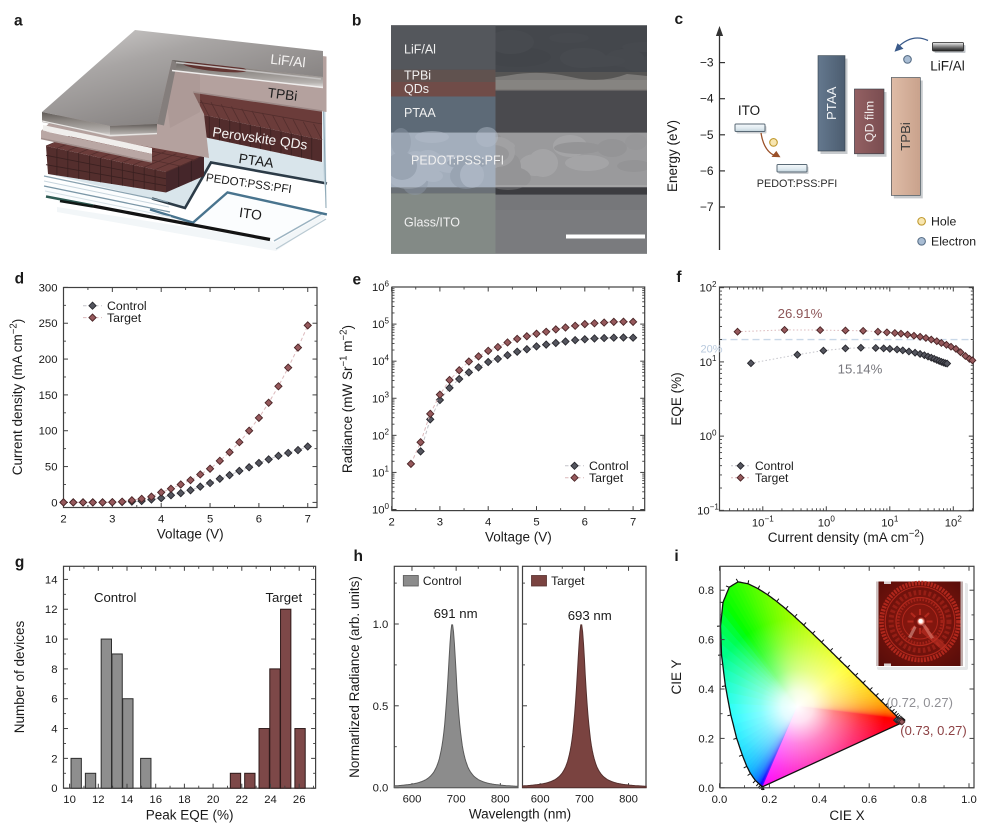 This screenshot has height=831, width=991. What do you see at coordinates (432, 223) in the screenshot?
I see `svg-text: Glass/ITO` at bounding box center [432, 223].